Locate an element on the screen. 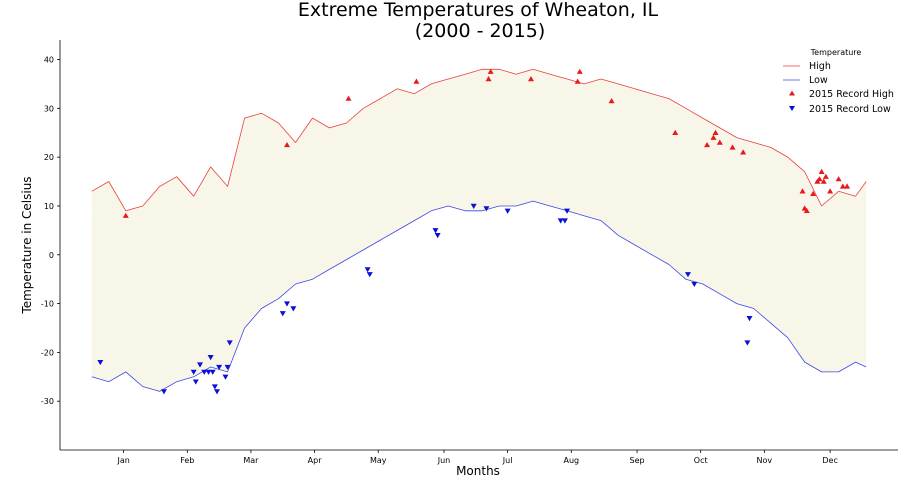 The image size is (918, 489). legend-title: Temperature is located at coordinates (836, 52).